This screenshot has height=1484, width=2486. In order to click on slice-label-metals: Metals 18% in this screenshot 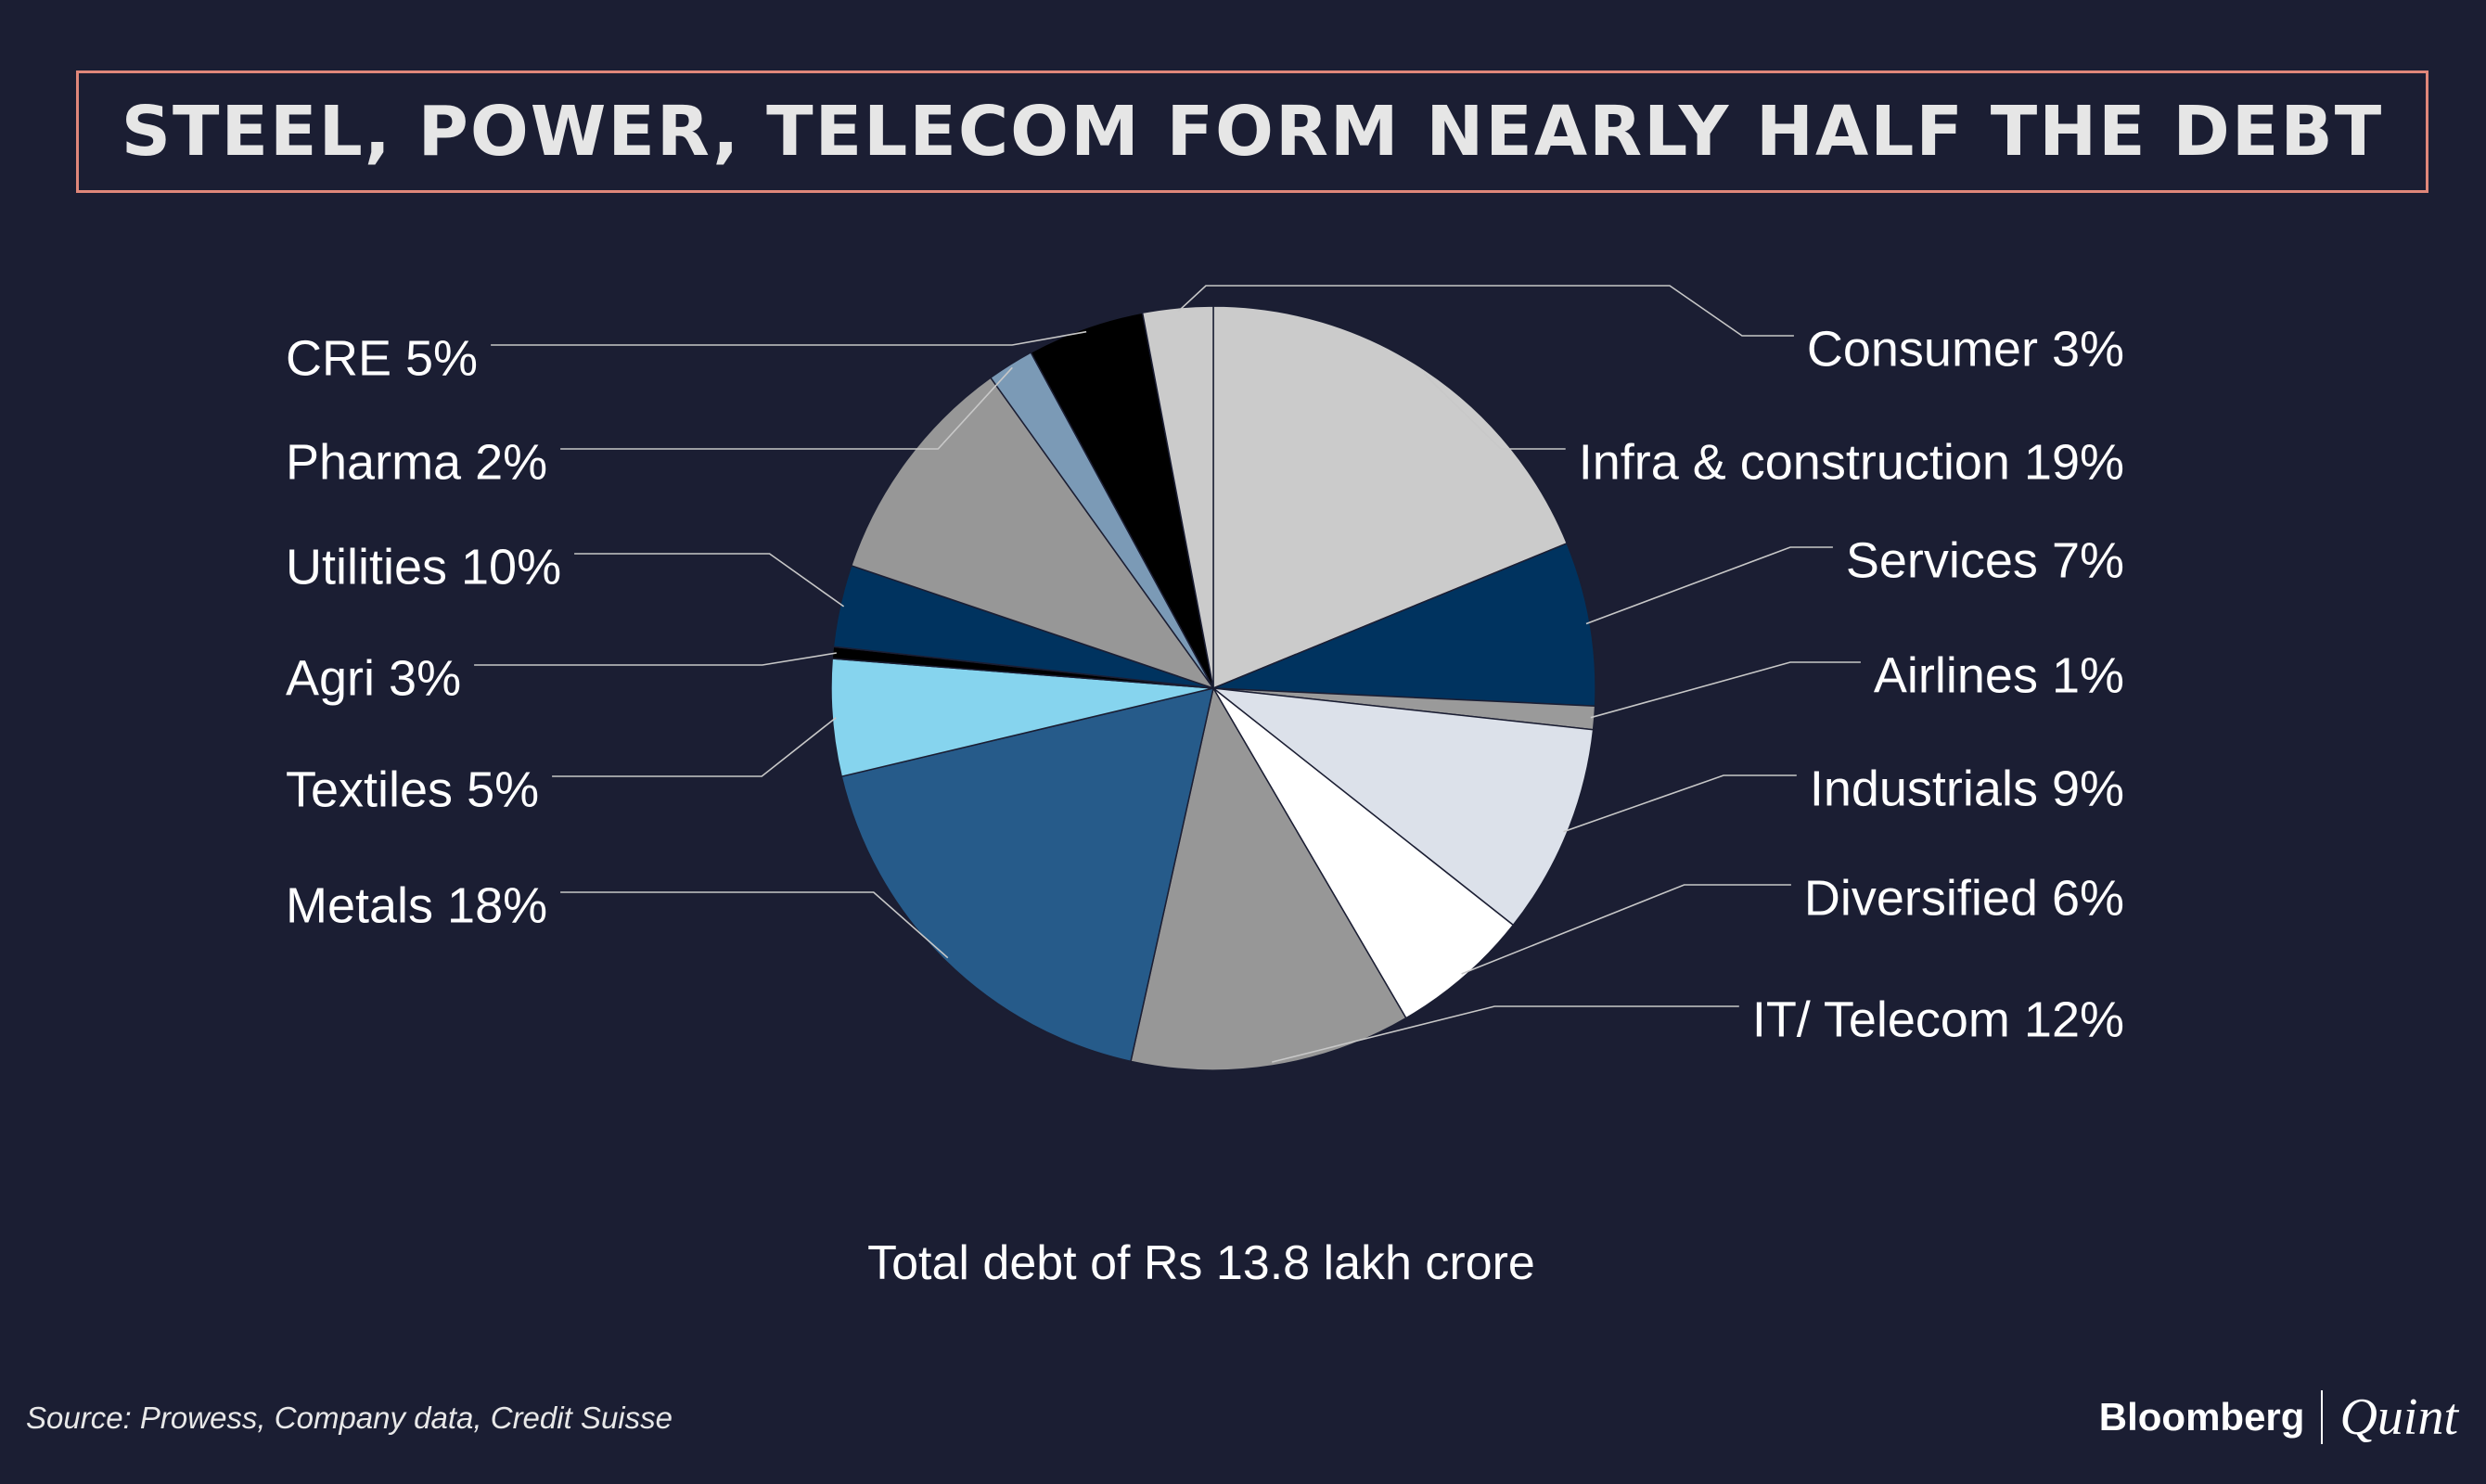, I will do `click(416, 905)`.